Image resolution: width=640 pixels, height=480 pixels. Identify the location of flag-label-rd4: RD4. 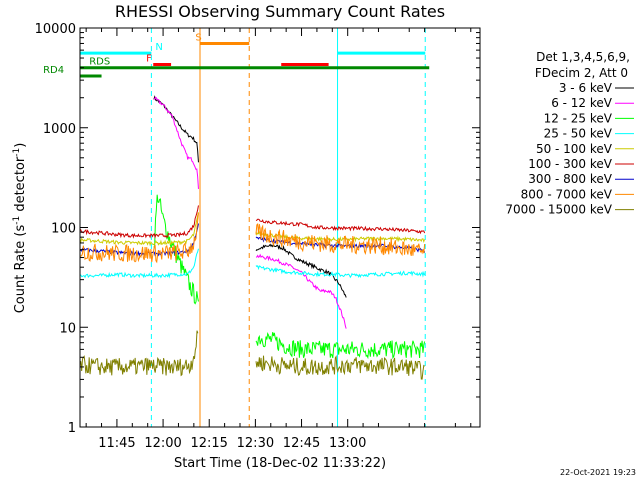
(53, 70).